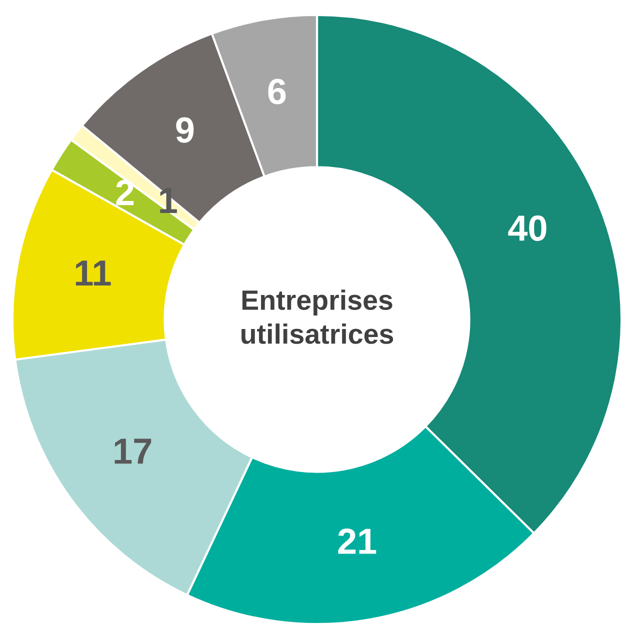 This screenshot has height=639, width=634. Describe the element at coordinates (133, 451) in the screenshot. I see `data-label: 17` at that location.